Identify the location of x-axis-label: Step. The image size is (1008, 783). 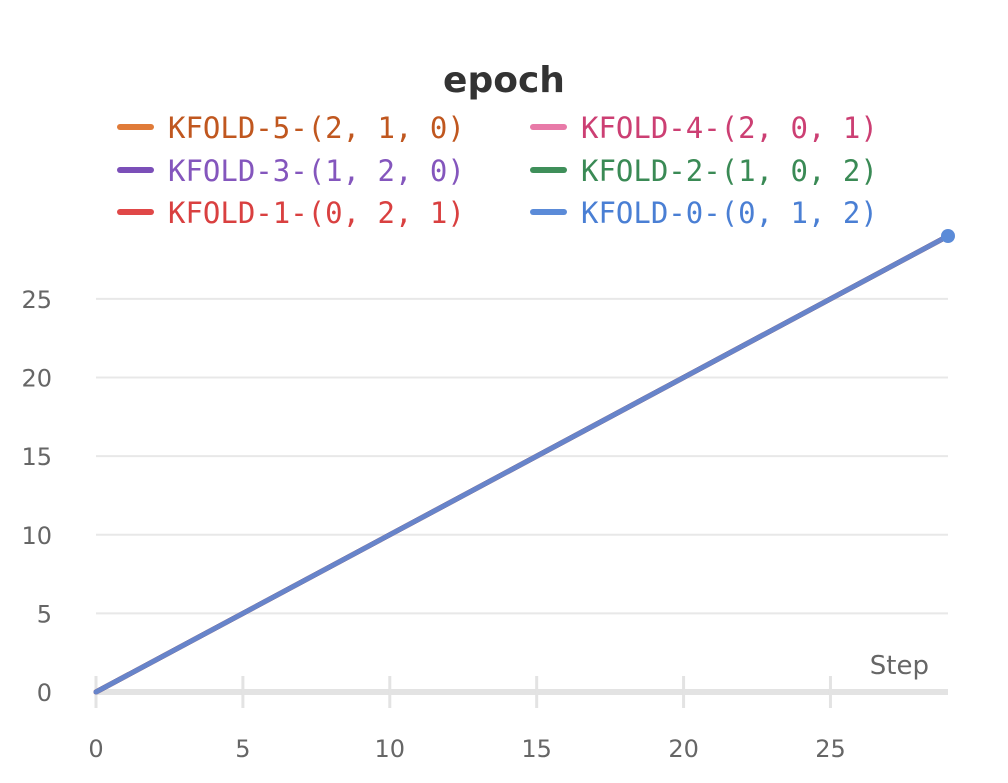
(899, 666).